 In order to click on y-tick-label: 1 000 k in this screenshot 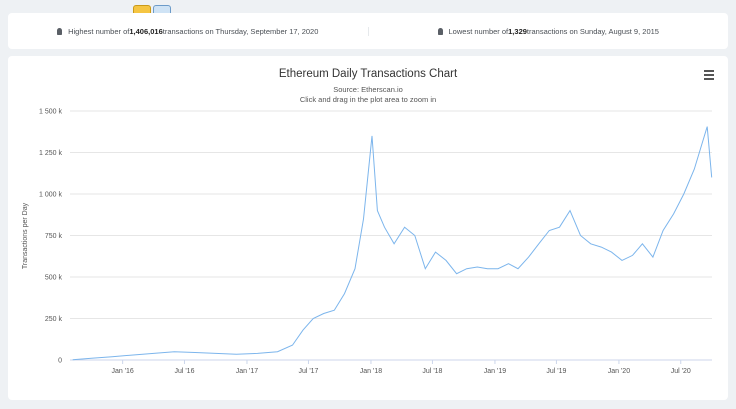, I will do `click(50, 195)`.